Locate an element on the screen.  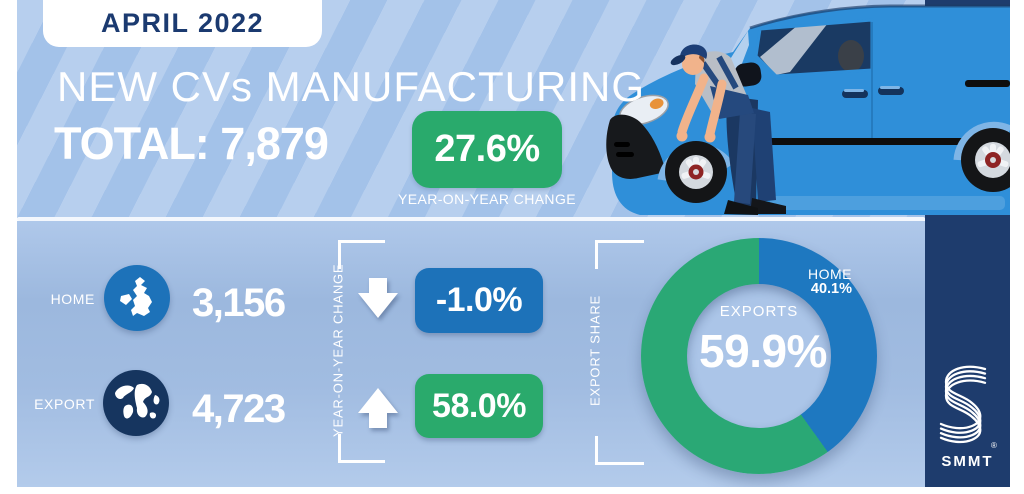
smmt-logo-icon is located at coordinates (963, 404).